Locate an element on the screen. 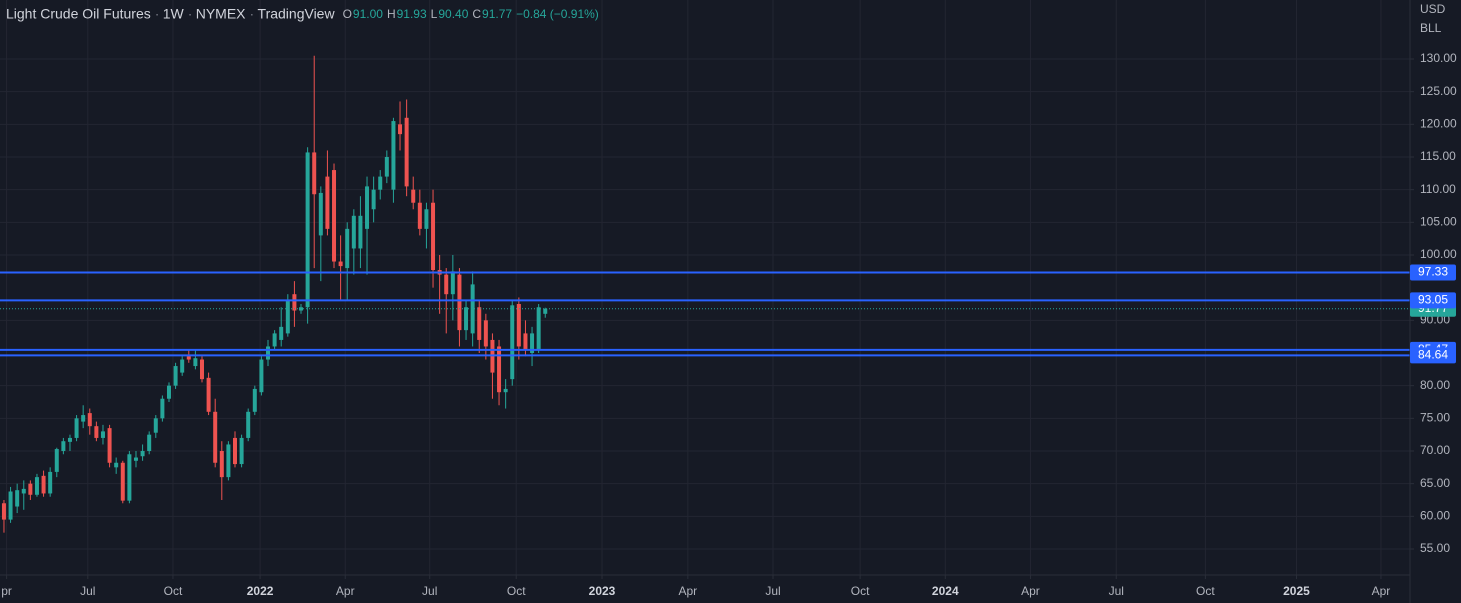  ohlc-key: H is located at coordinates (391, 14).